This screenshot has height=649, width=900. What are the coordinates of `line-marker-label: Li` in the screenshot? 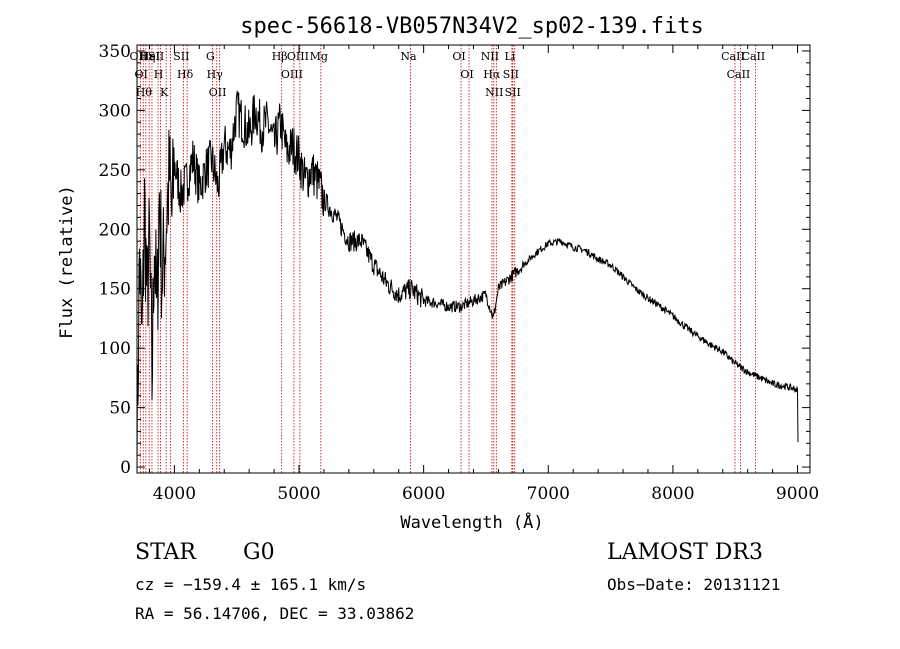 It's located at (509, 56).